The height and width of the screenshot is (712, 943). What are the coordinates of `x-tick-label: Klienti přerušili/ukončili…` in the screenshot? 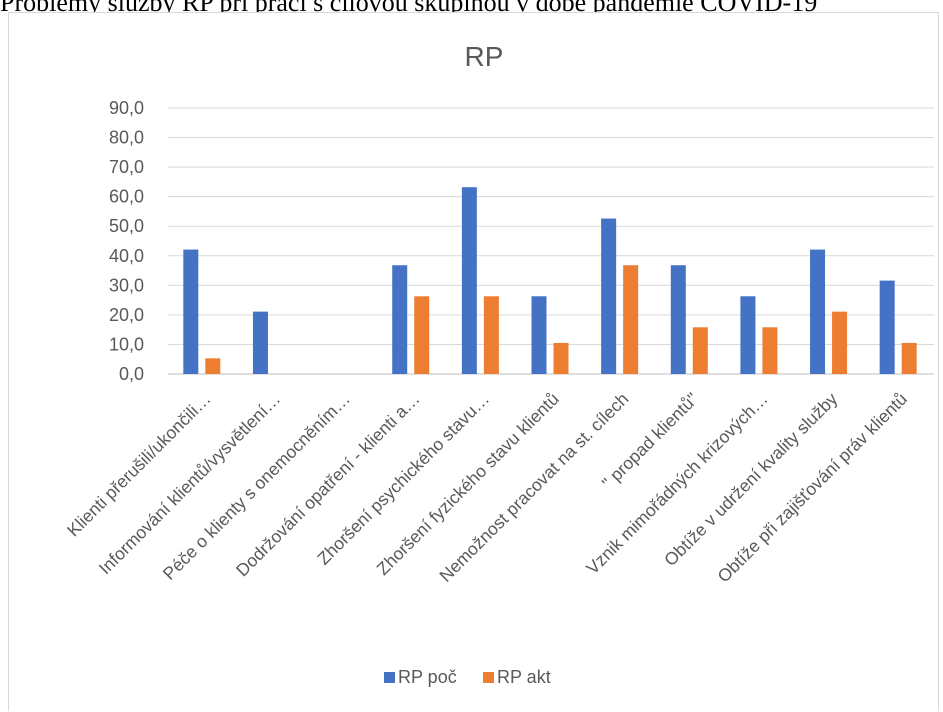 It's located at (139, 465).